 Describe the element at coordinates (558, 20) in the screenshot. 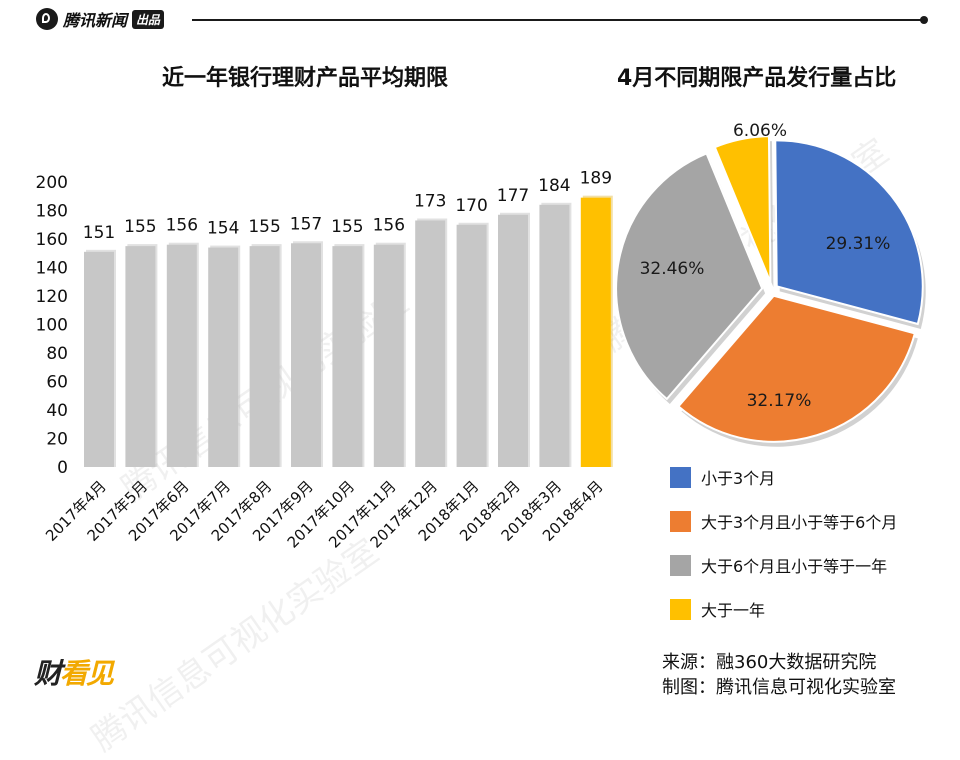

I see `header-rule` at that location.